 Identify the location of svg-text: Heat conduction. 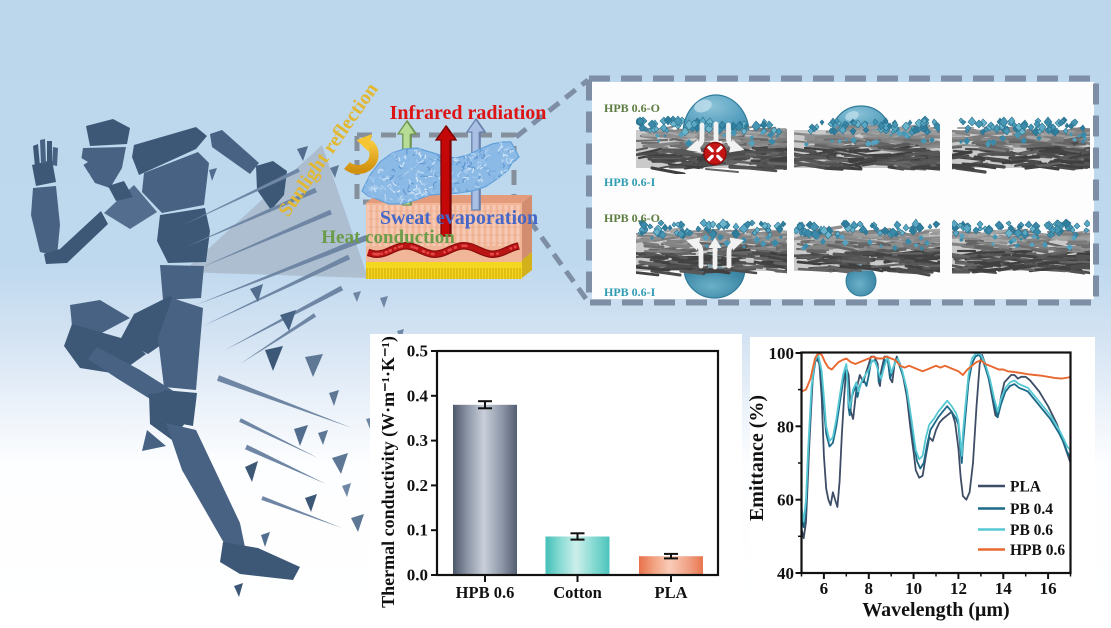
(388, 237).